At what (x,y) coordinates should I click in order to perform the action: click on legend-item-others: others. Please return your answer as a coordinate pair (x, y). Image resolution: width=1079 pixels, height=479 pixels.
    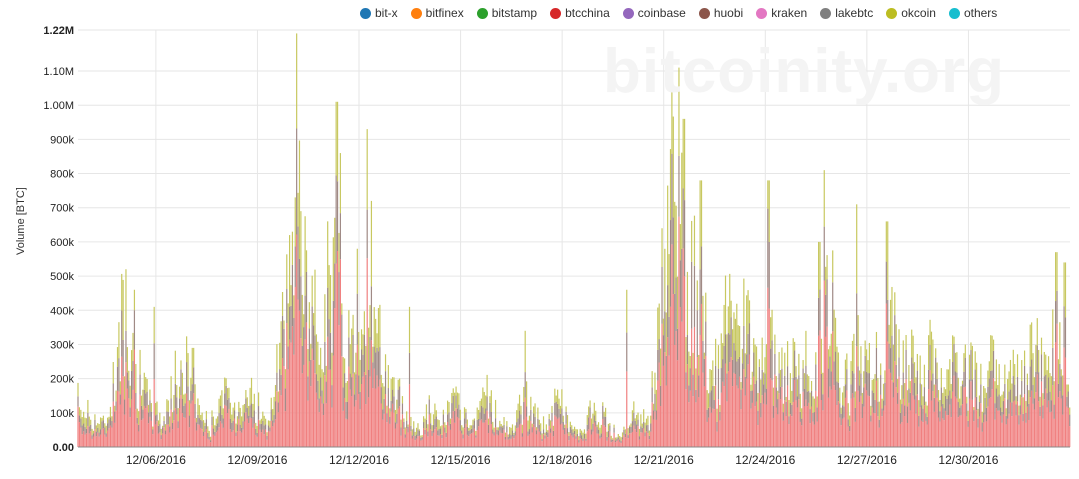
    Looking at the image, I should click on (972, 13).